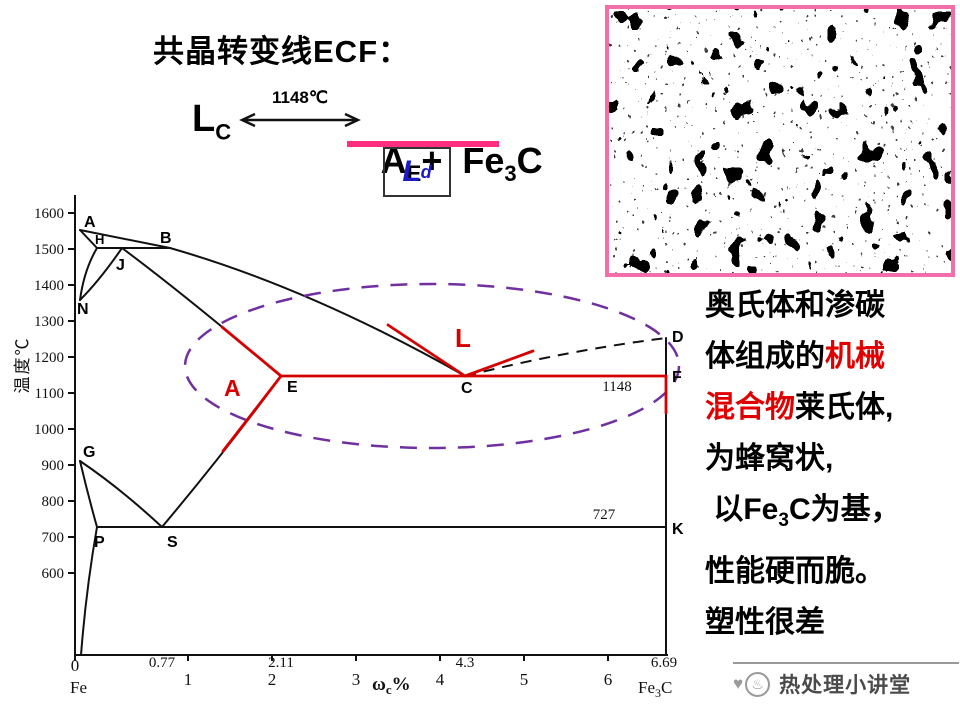 Image resolution: width=960 pixels, height=720 pixels. Describe the element at coordinates (769, 458) in the screenshot. I see `description-segment: 为蜂窝状,` at that location.